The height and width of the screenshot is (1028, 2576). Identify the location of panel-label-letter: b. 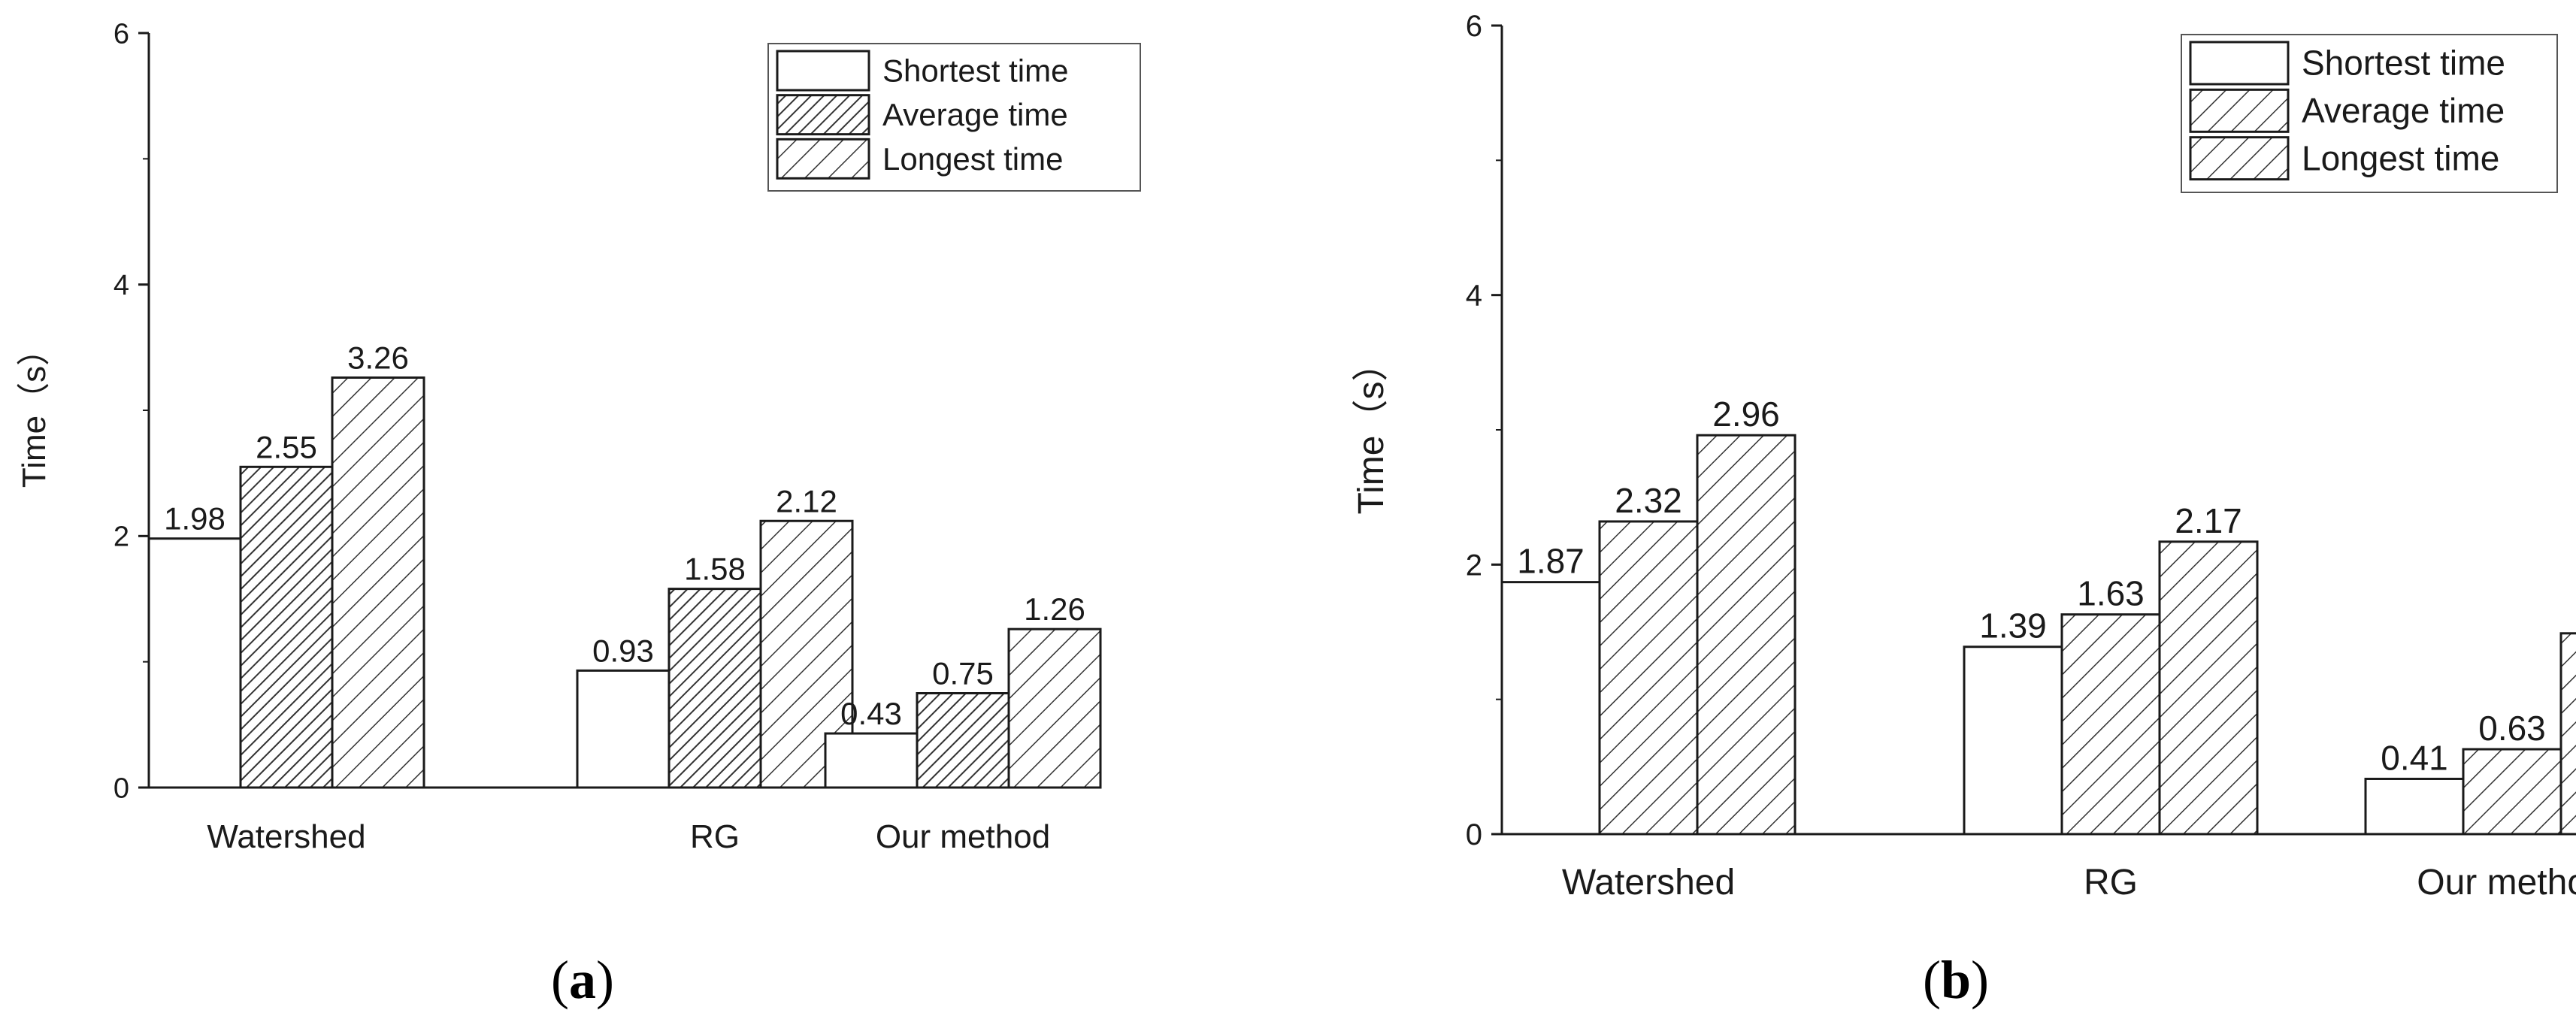
(1956, 980).